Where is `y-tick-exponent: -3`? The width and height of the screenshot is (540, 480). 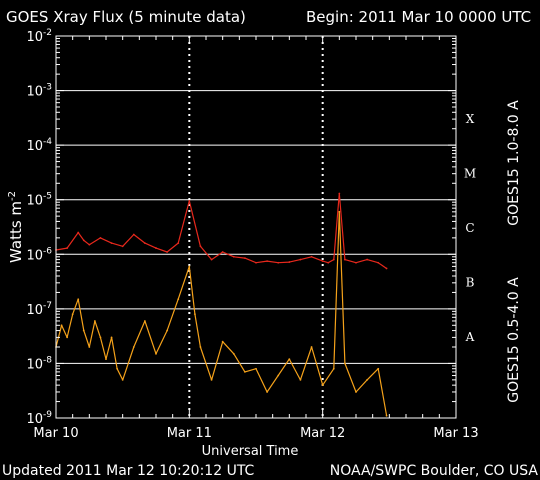
y-tick-exponent: -3 is located at coordinates (47, 88).